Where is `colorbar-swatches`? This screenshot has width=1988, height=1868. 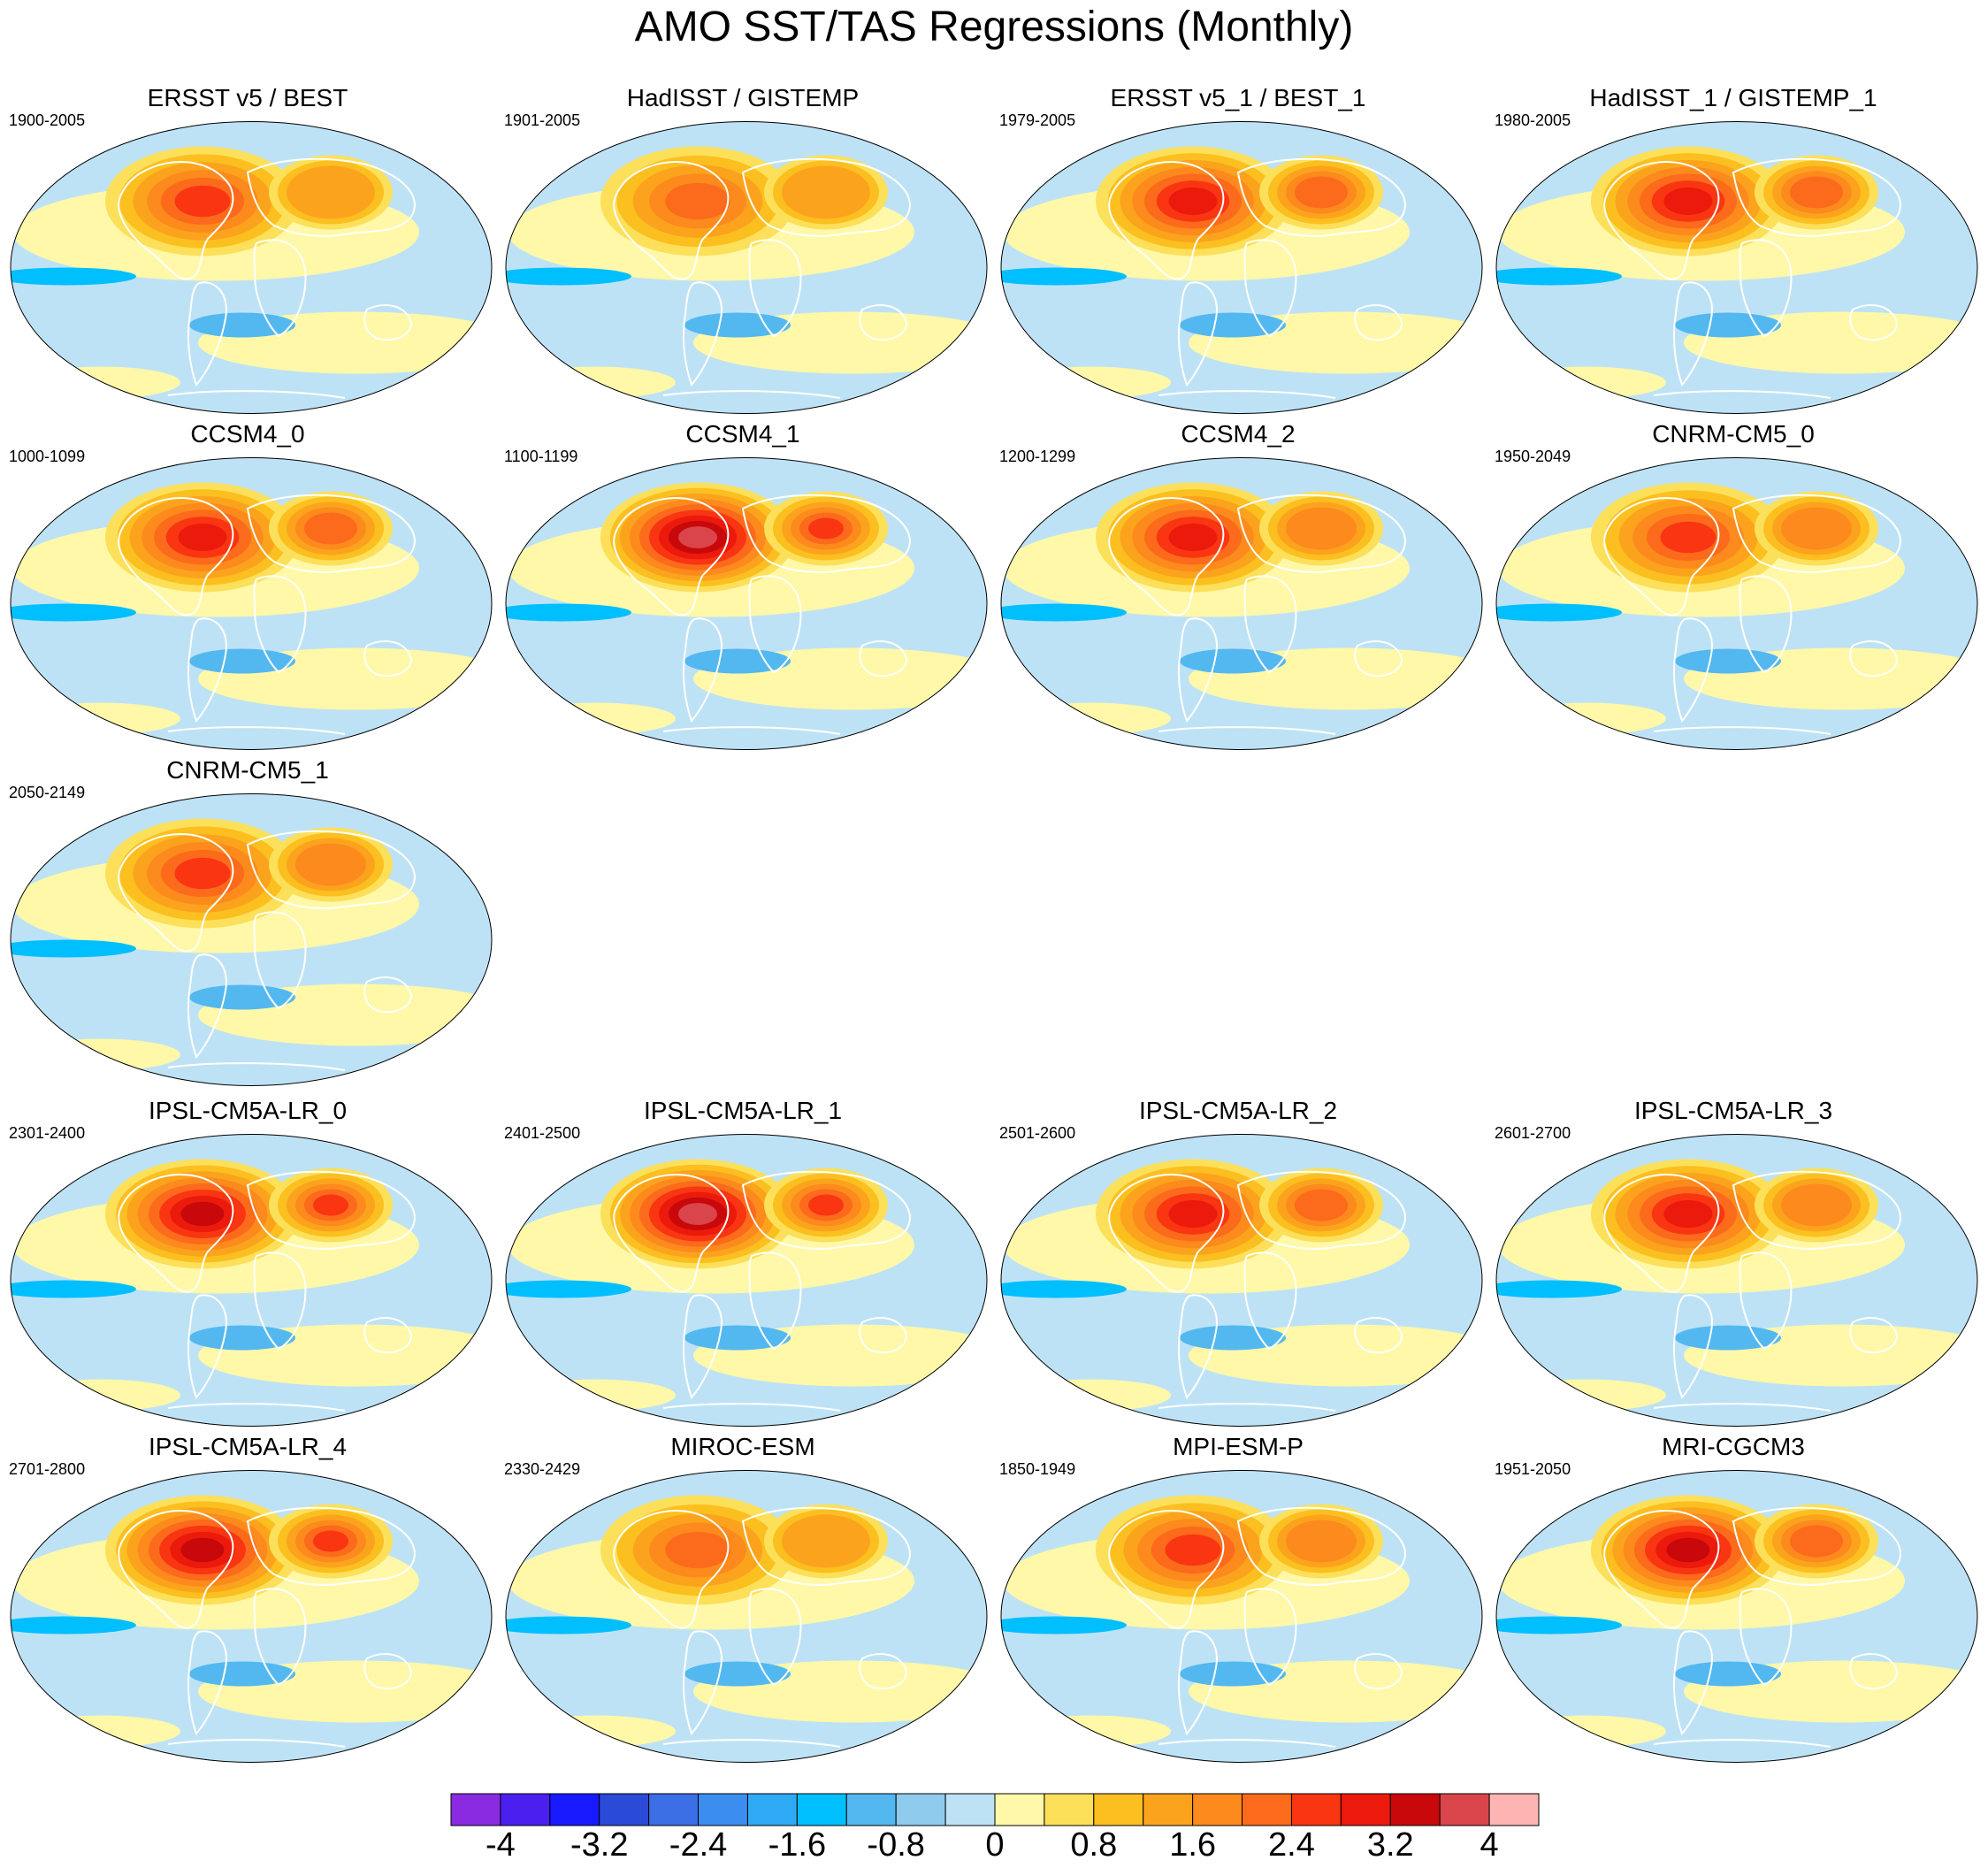
colorbar-swatches is located at coordinates (995, 1810).